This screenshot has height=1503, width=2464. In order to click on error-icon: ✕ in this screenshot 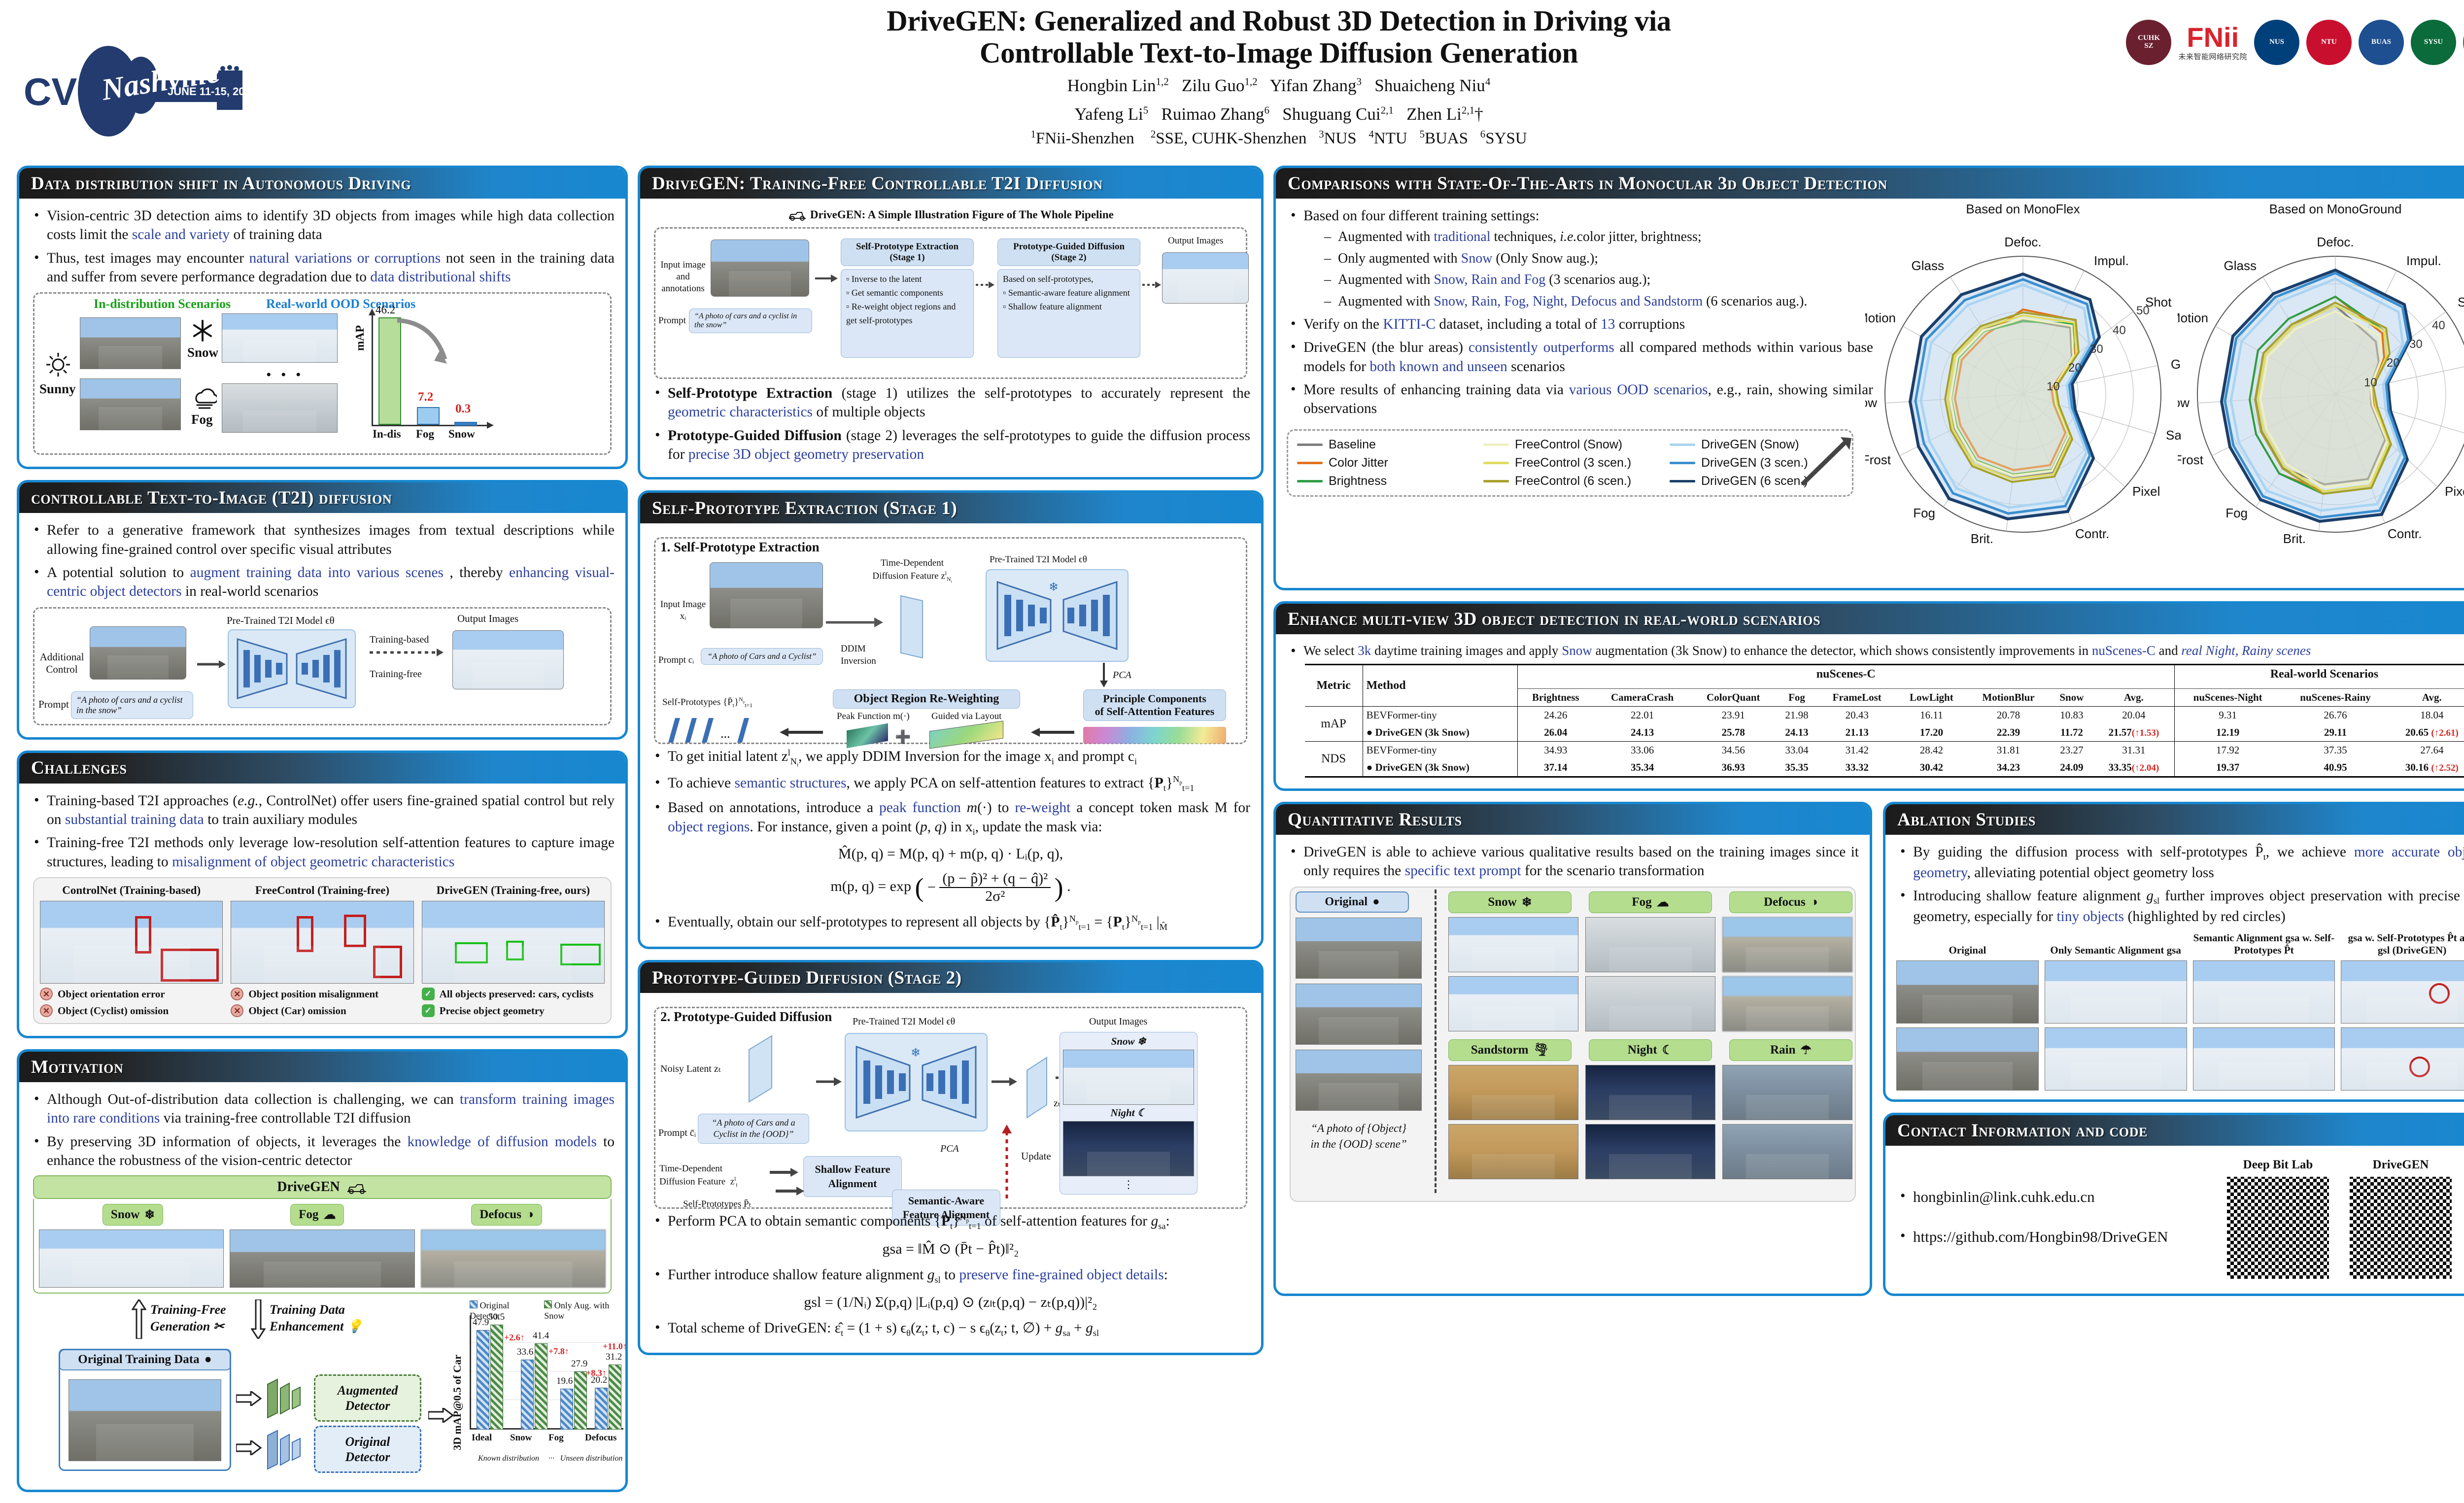, I will do `click(237, 1011)`.